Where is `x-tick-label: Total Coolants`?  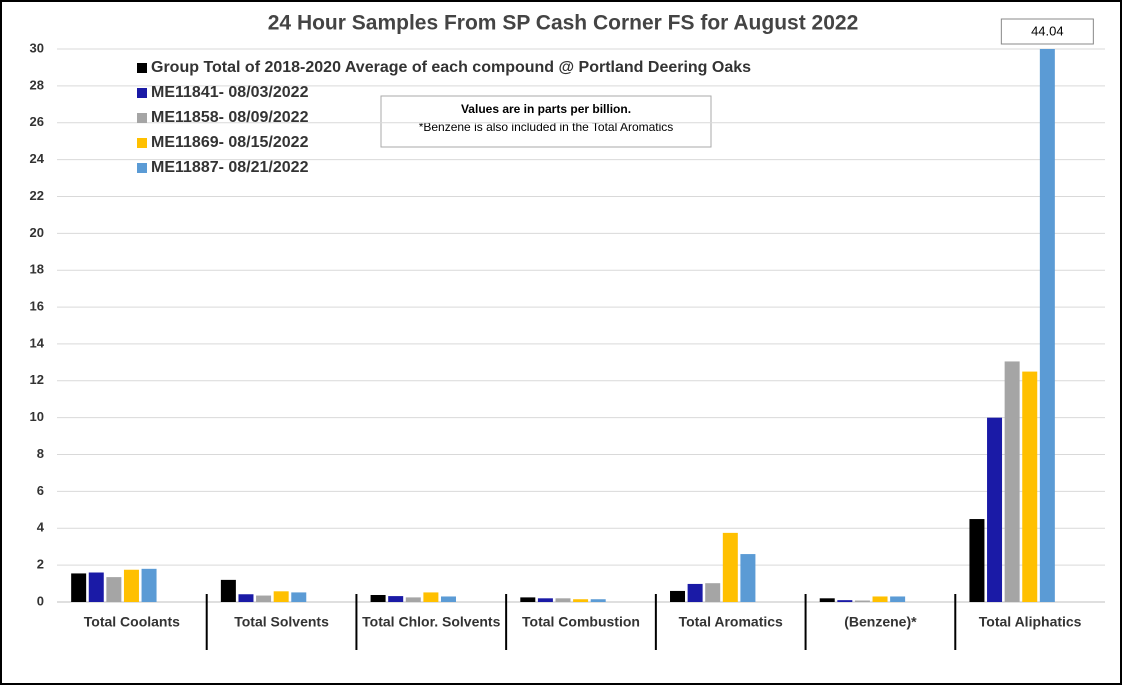
x-tick-label: Total Coolants is located at coordinates (132, 622).